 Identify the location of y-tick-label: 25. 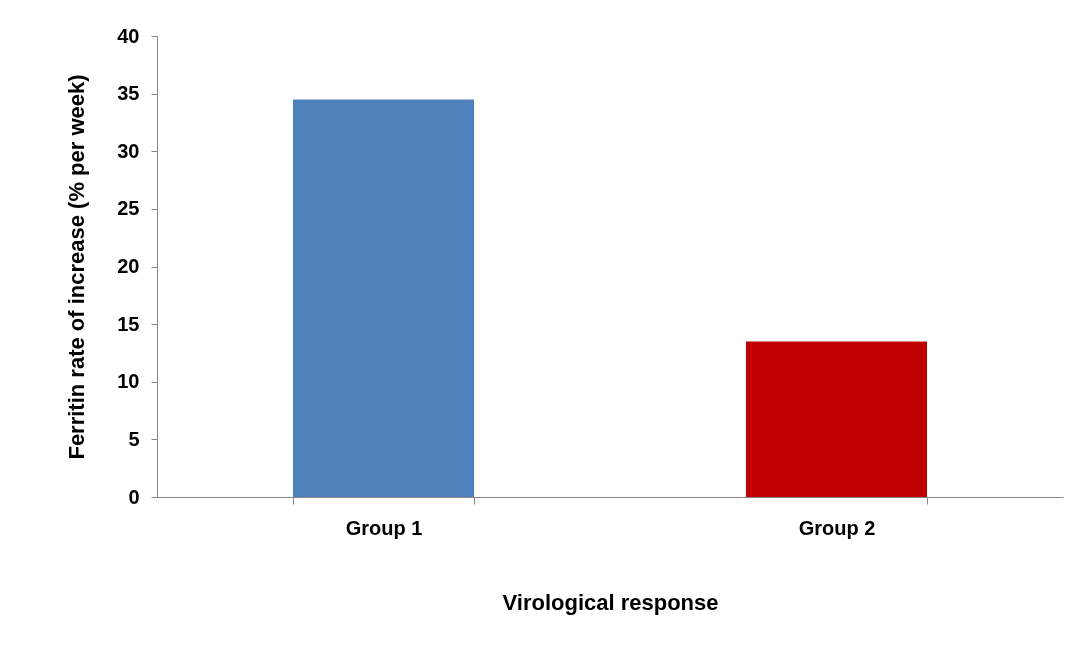
(128, 208).